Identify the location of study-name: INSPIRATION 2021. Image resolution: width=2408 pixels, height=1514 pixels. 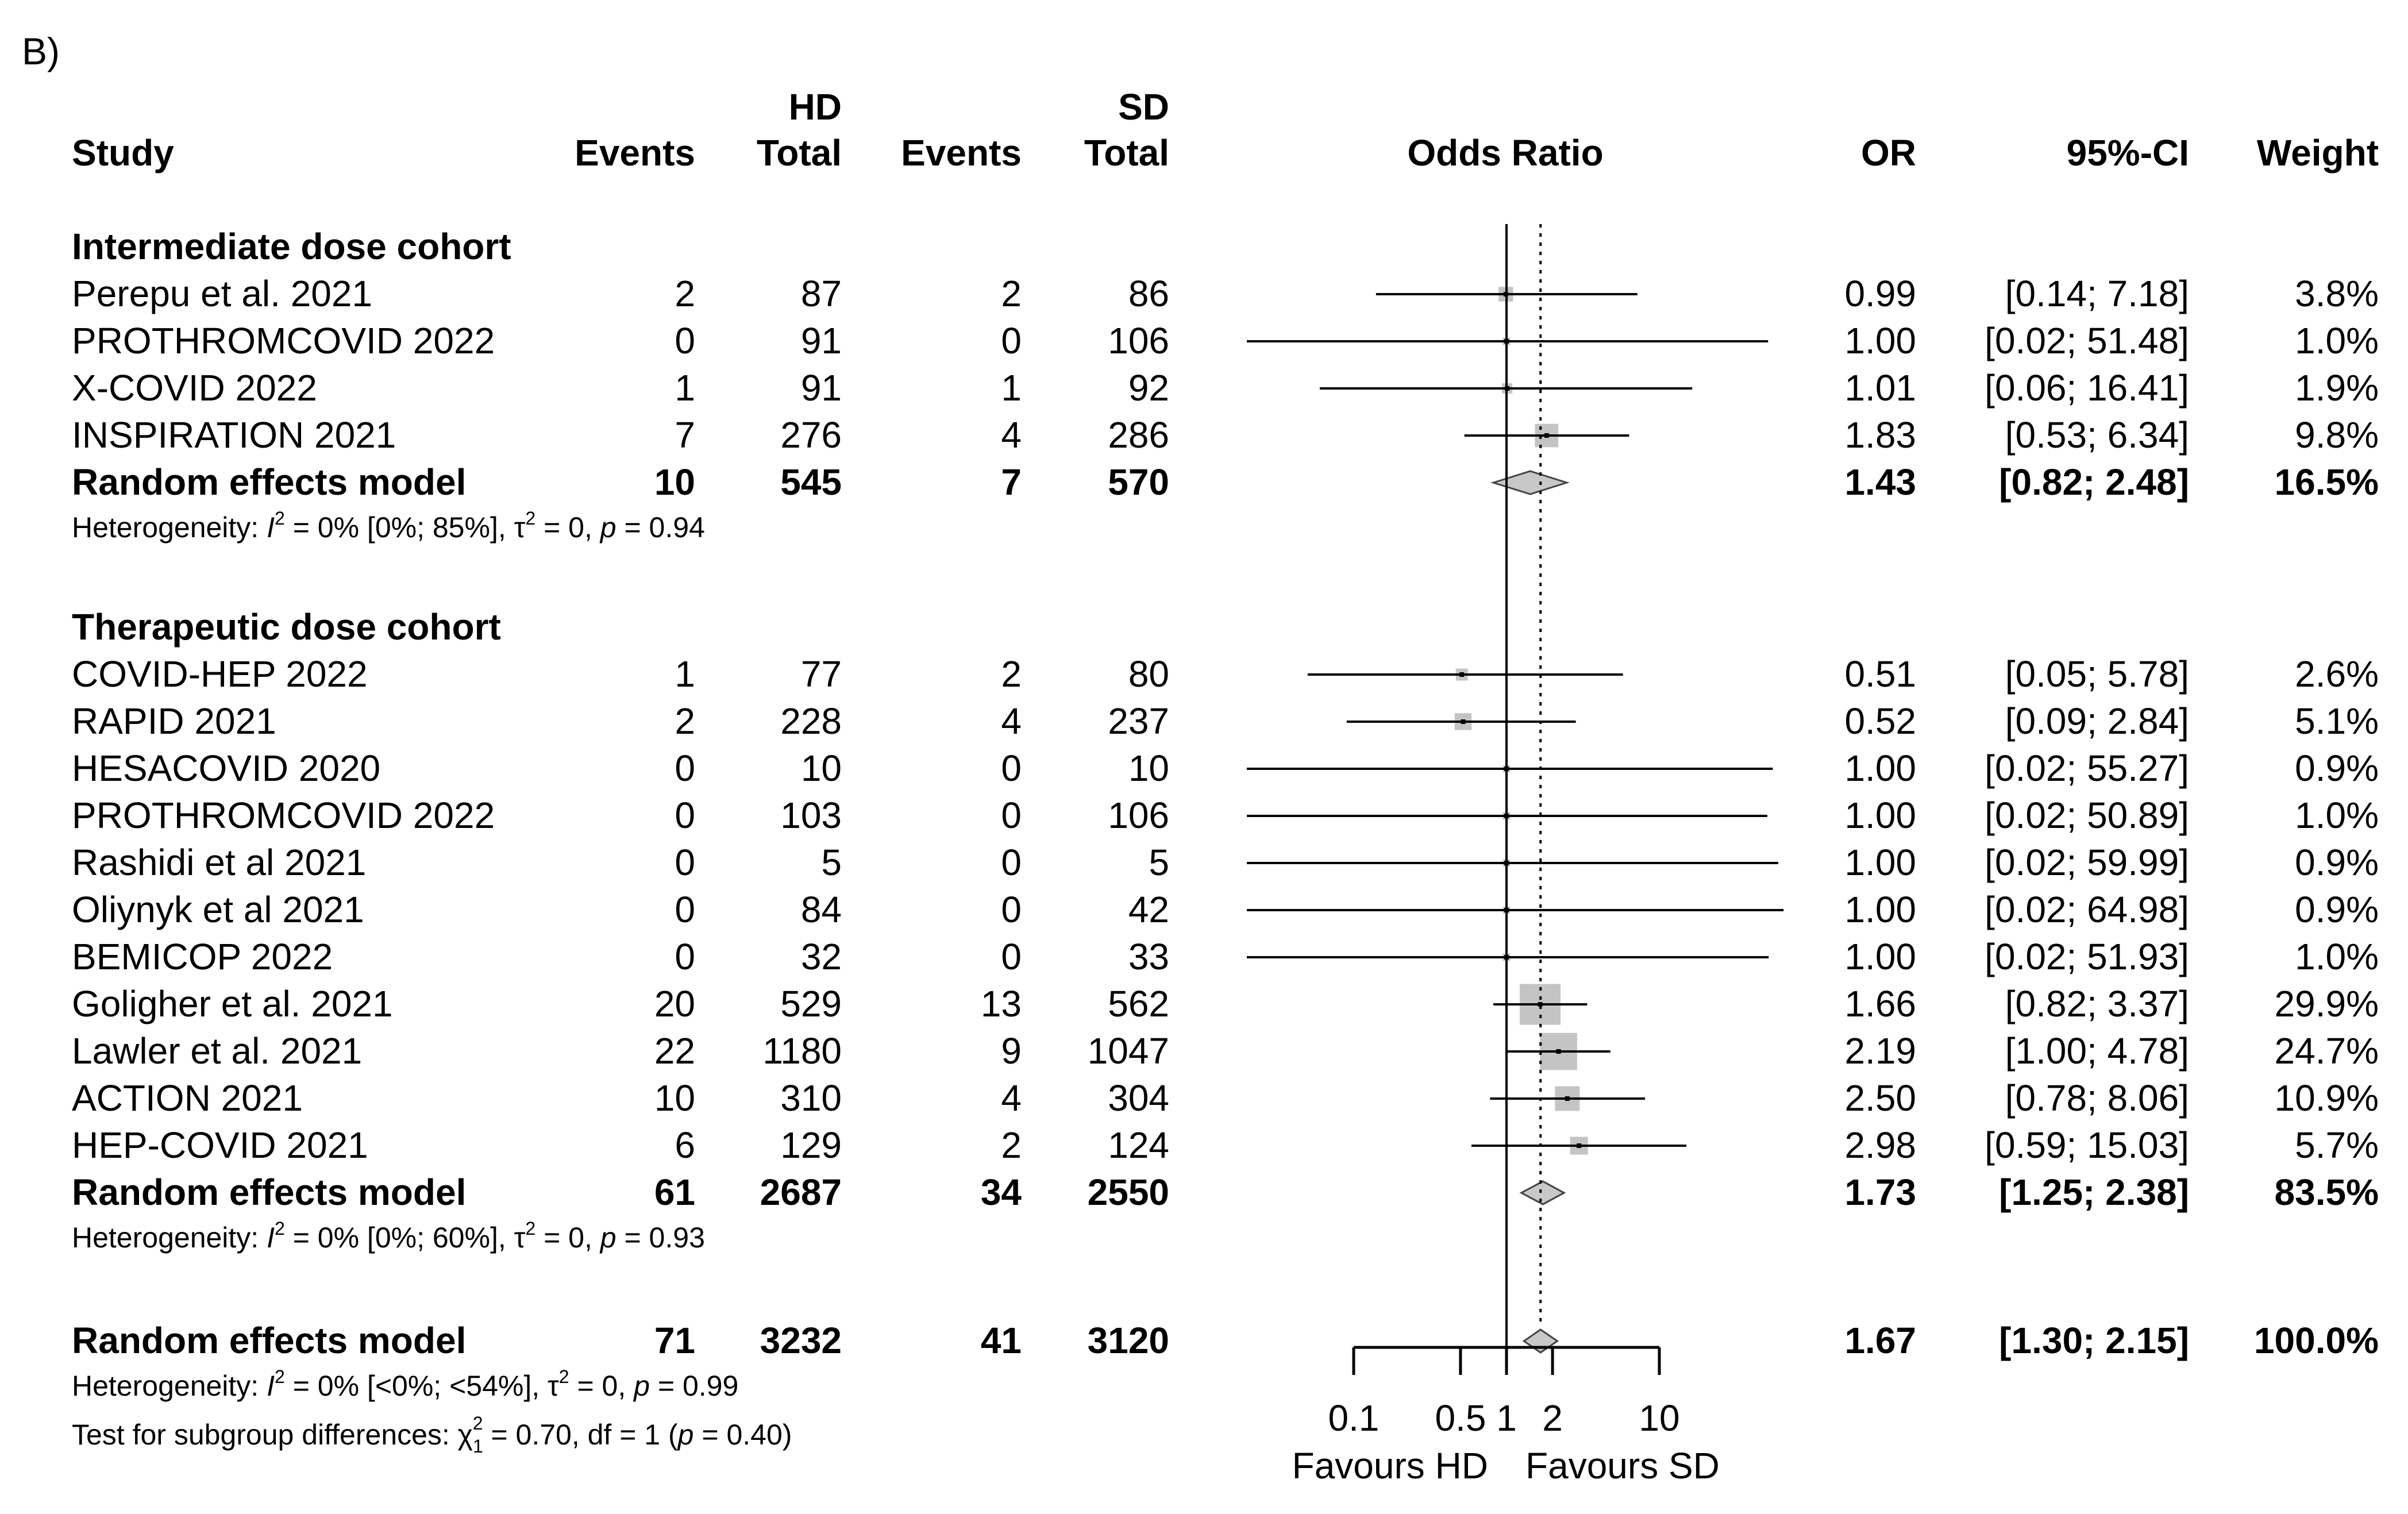
(234, 435).